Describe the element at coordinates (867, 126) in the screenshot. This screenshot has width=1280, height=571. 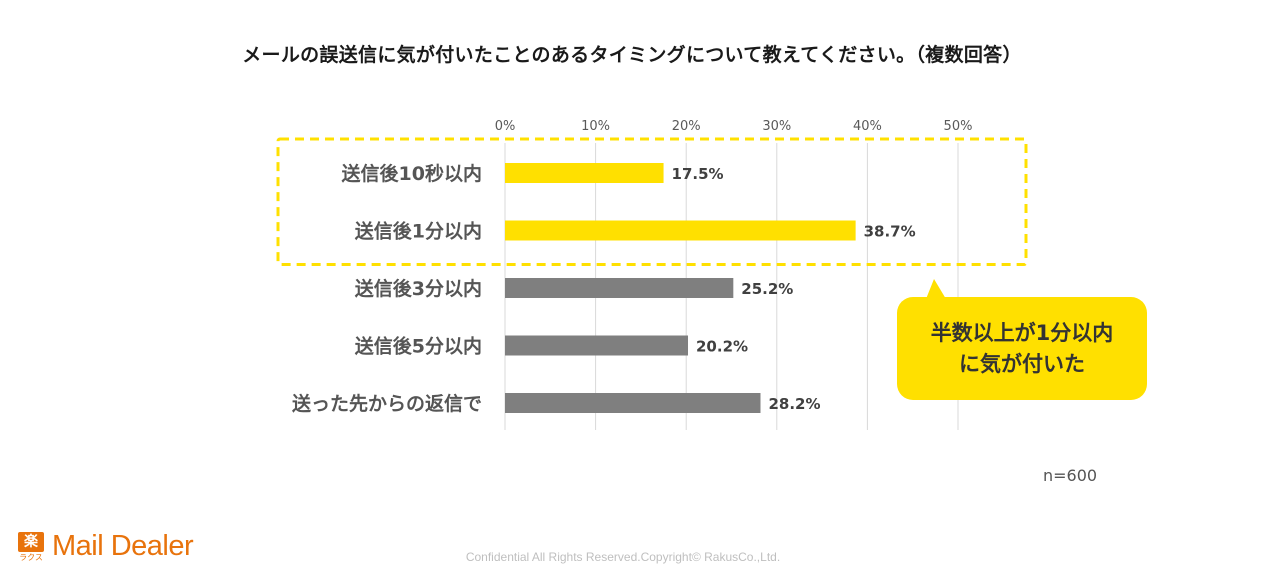
I see `tick-label-40: 40%` at that location.